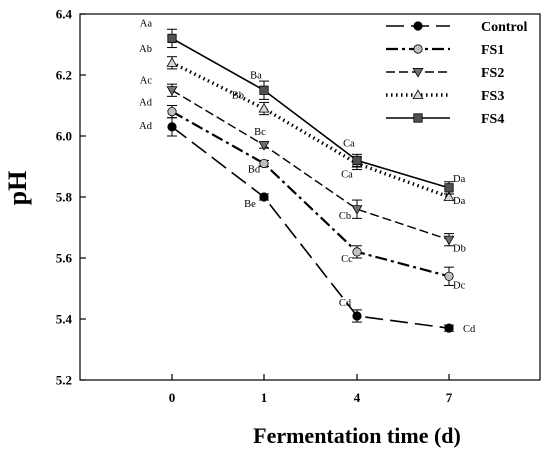  What do you see at coordinates (459, 285) in the screenshot?
I see `significance-label: Dc` at bounding box center [459, 285].